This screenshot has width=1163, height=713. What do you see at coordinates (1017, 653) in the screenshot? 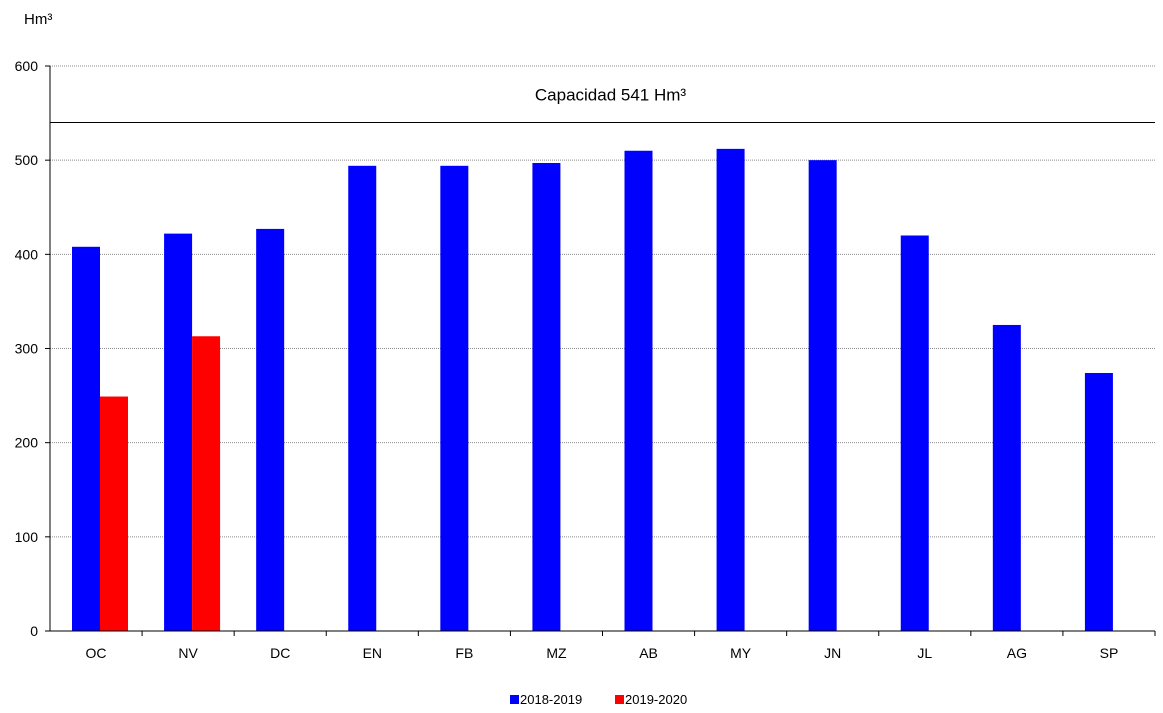
I see `x-tick-label-AG: AG` at bounding box center [1017, 653].